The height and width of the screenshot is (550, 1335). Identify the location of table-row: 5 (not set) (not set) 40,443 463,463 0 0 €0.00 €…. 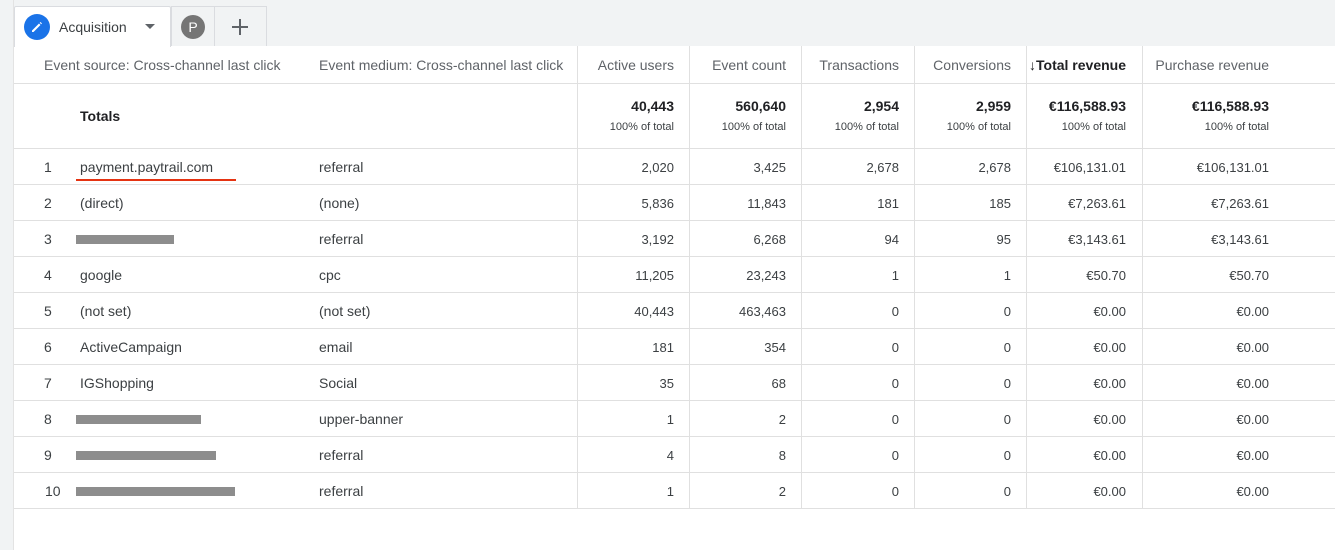
(674, 311).